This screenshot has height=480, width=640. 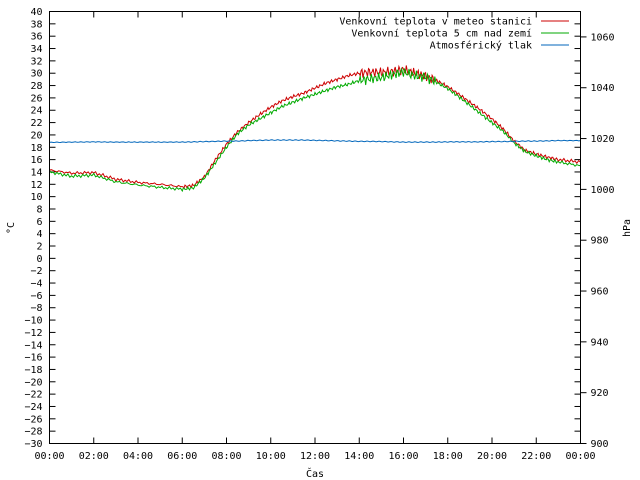 What do you see at coordinates (36, 74) in the screenshot?
I see `left-tick-label: 30` at bounding box center [36, 74].